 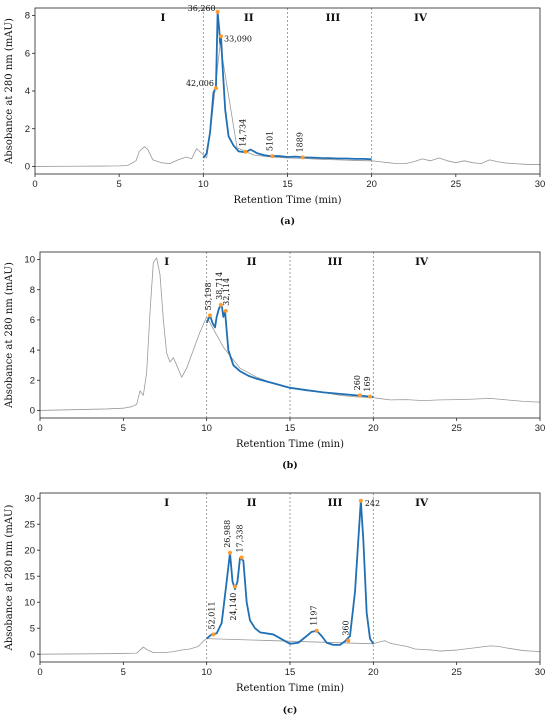 What do you see at coordinates (211, 615) in the screenshot?
I see `peak-annotation: 52,011` at bounding box center [211, 615].